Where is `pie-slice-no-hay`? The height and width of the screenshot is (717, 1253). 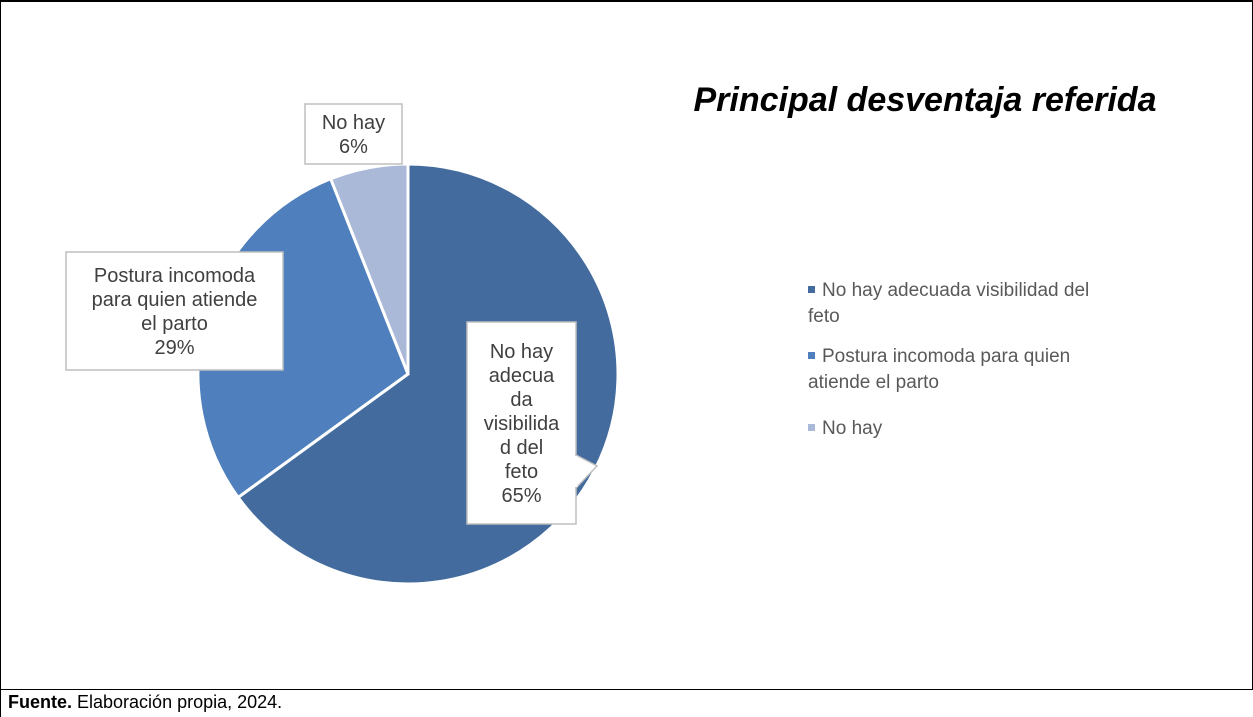 pie-slice-no-hay is located at coordinates (369, 268).